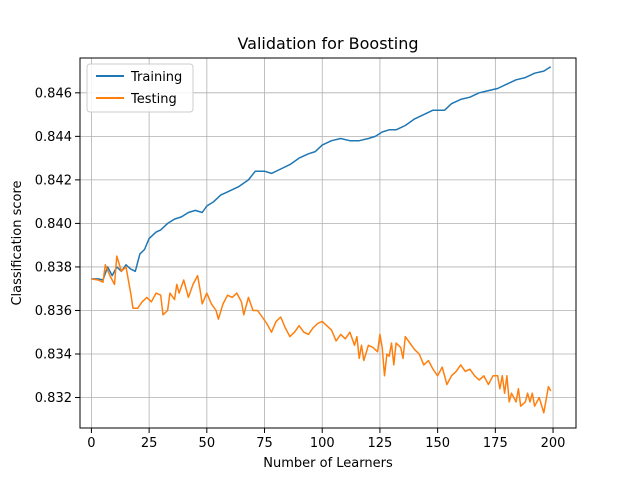  What do you see at coordinates (53, 180) in the screenshot?
I see `y-tick-label: 0.842` at bounding box center [53, 180].